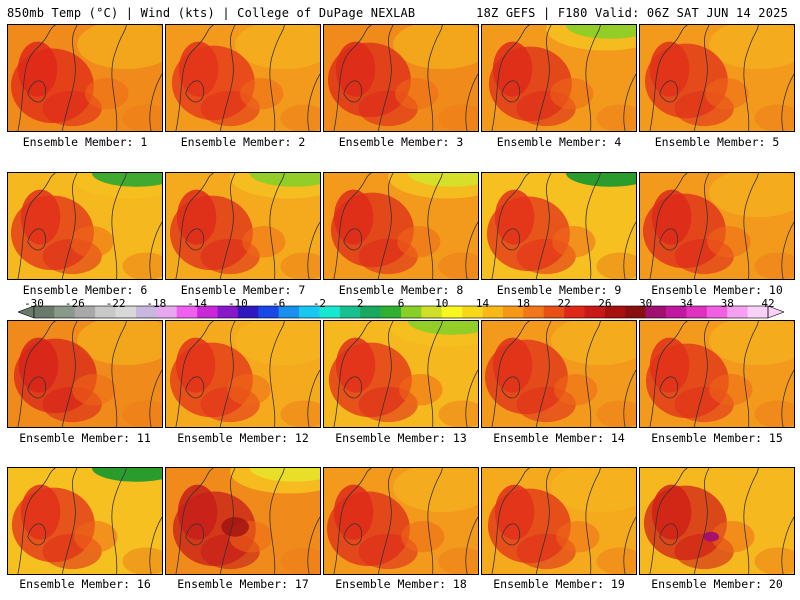 This screenshot has width=800, height=600. Describe the element at coordinates (85, 290) in the screenshot. I see `member-caption: Ensemble Member: 6` at that location.